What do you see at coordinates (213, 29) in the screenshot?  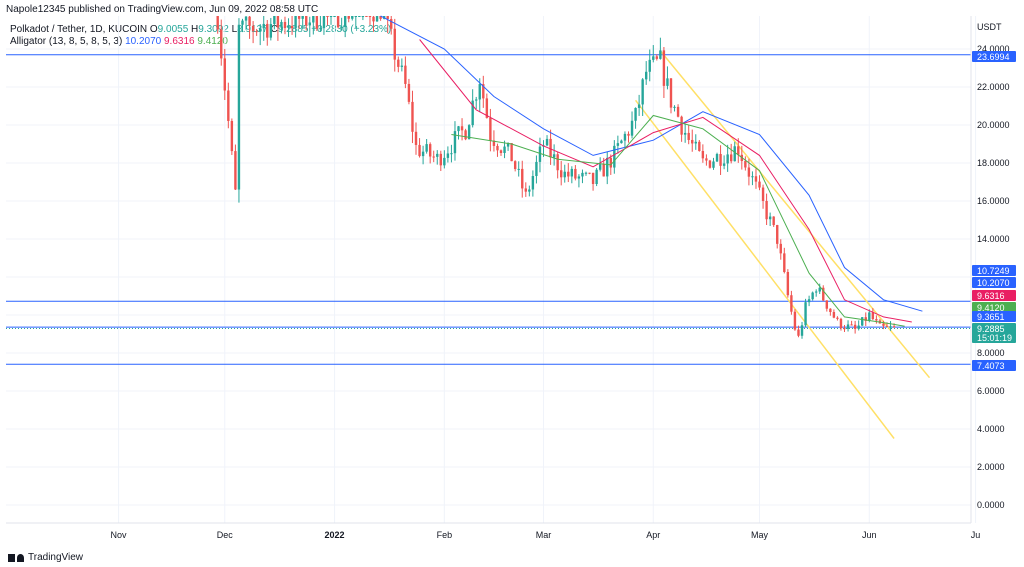 I see `high-value: 9.3092` at bounding box center [213, 29].